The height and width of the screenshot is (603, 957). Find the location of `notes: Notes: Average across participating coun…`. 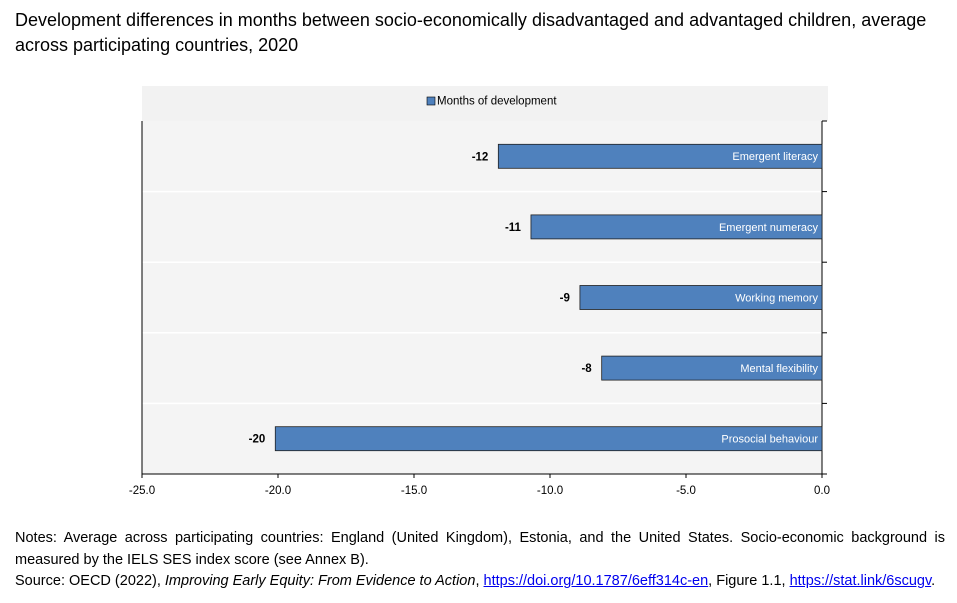

notes: Notes: Average across participating coun… is located at coordinates (480, 549).